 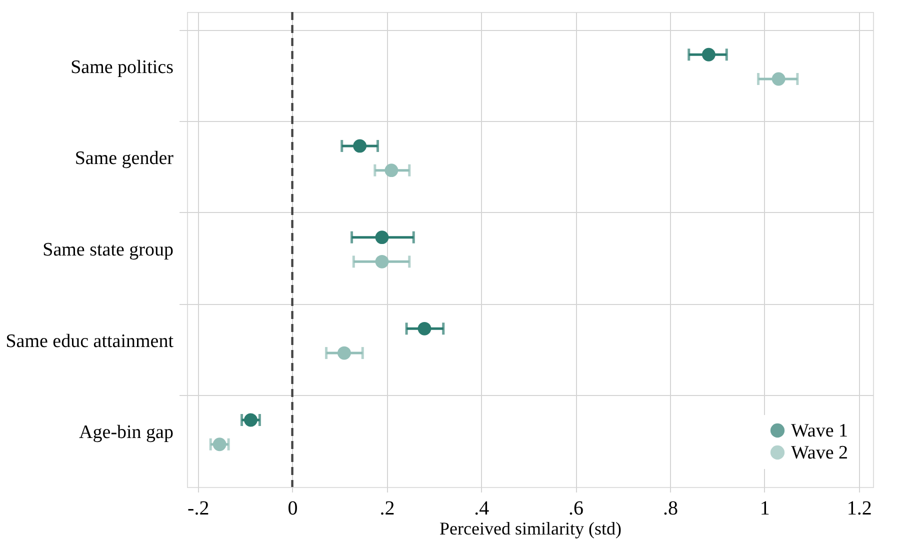 What do you see at coordinates (819, 453) in the screenshot?
I see `legend-label: Wave 2` at bounding box center [819, 453].